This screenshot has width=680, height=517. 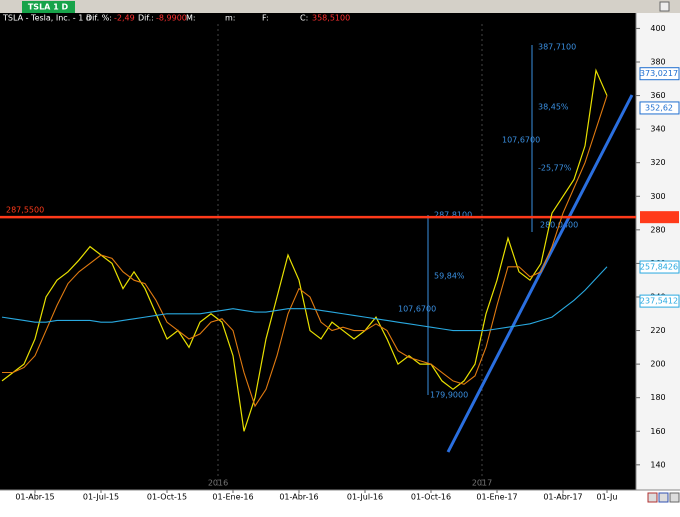 I want to click on tab-label: TSLA 1 D, so click(x=48, y=7).